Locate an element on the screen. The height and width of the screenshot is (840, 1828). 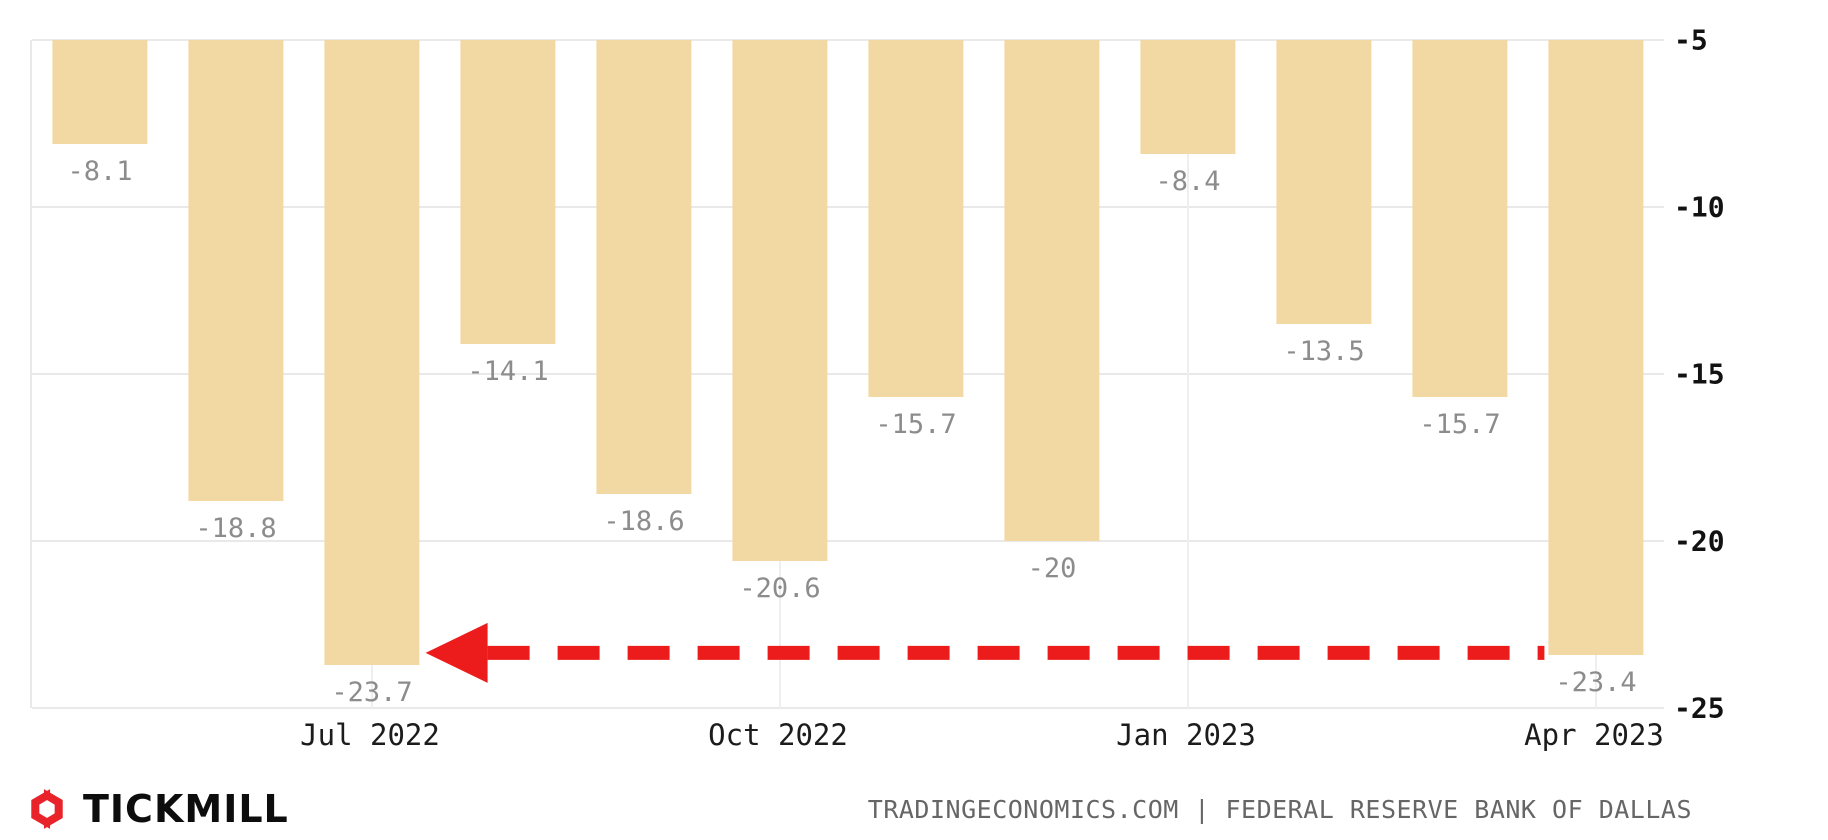
y-axis-tick-label: -10 is located at coordinates (1699, 207).